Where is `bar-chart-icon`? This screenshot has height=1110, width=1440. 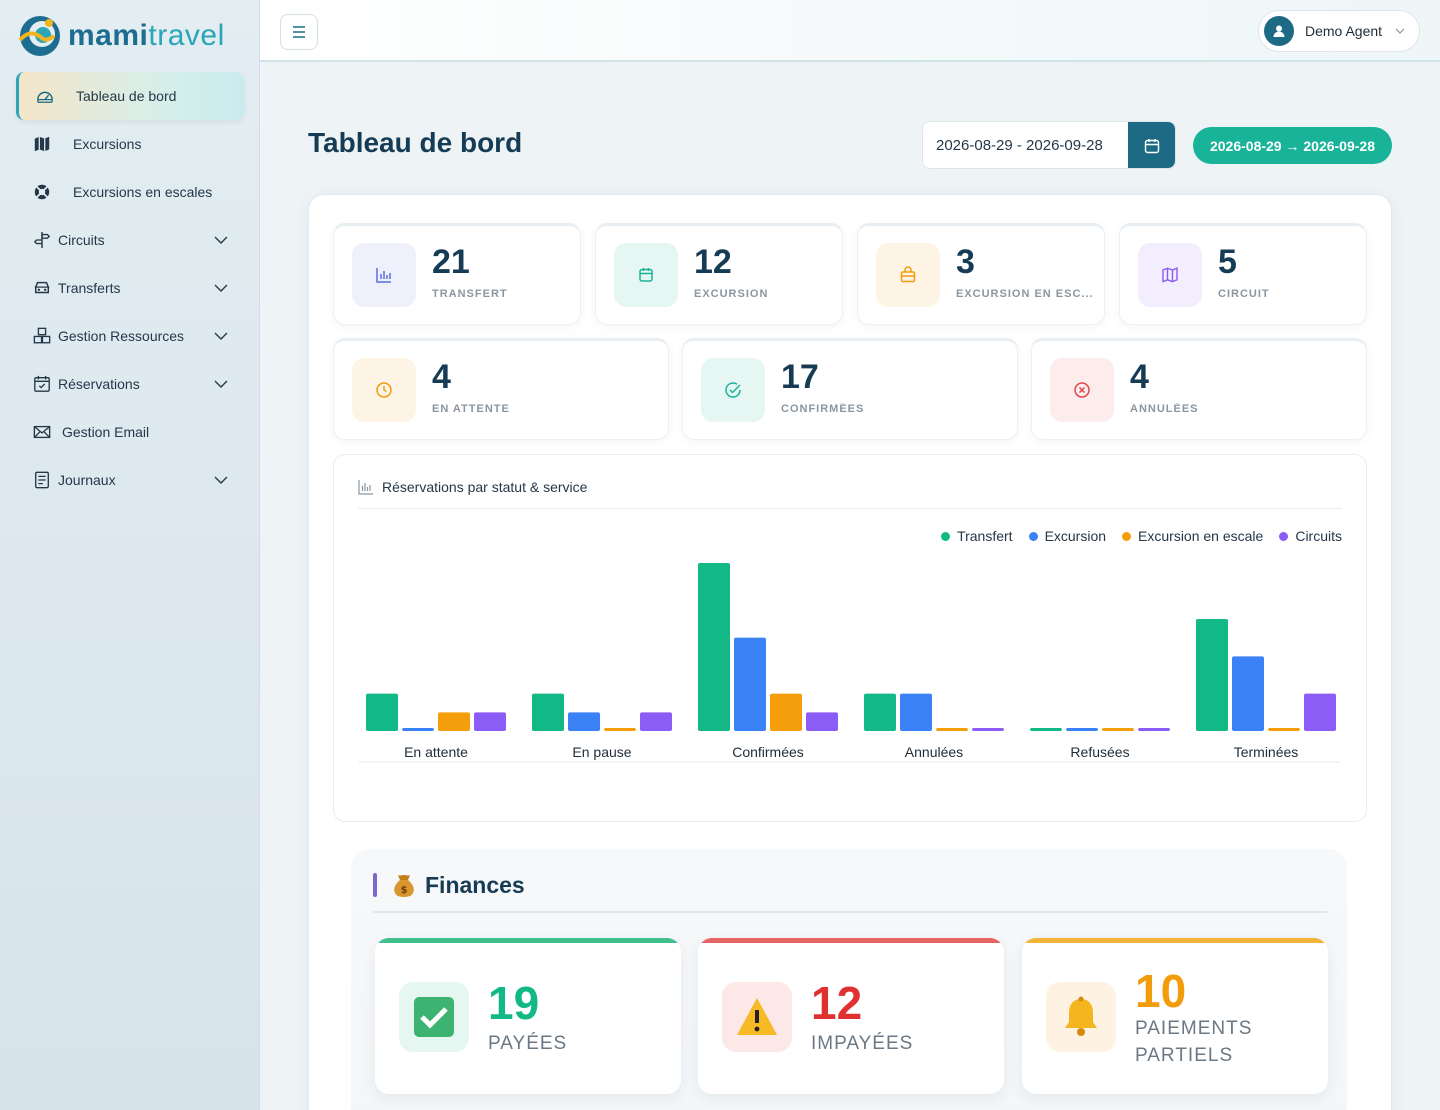
bar-chart-icon is located at coordinates (383, 275).